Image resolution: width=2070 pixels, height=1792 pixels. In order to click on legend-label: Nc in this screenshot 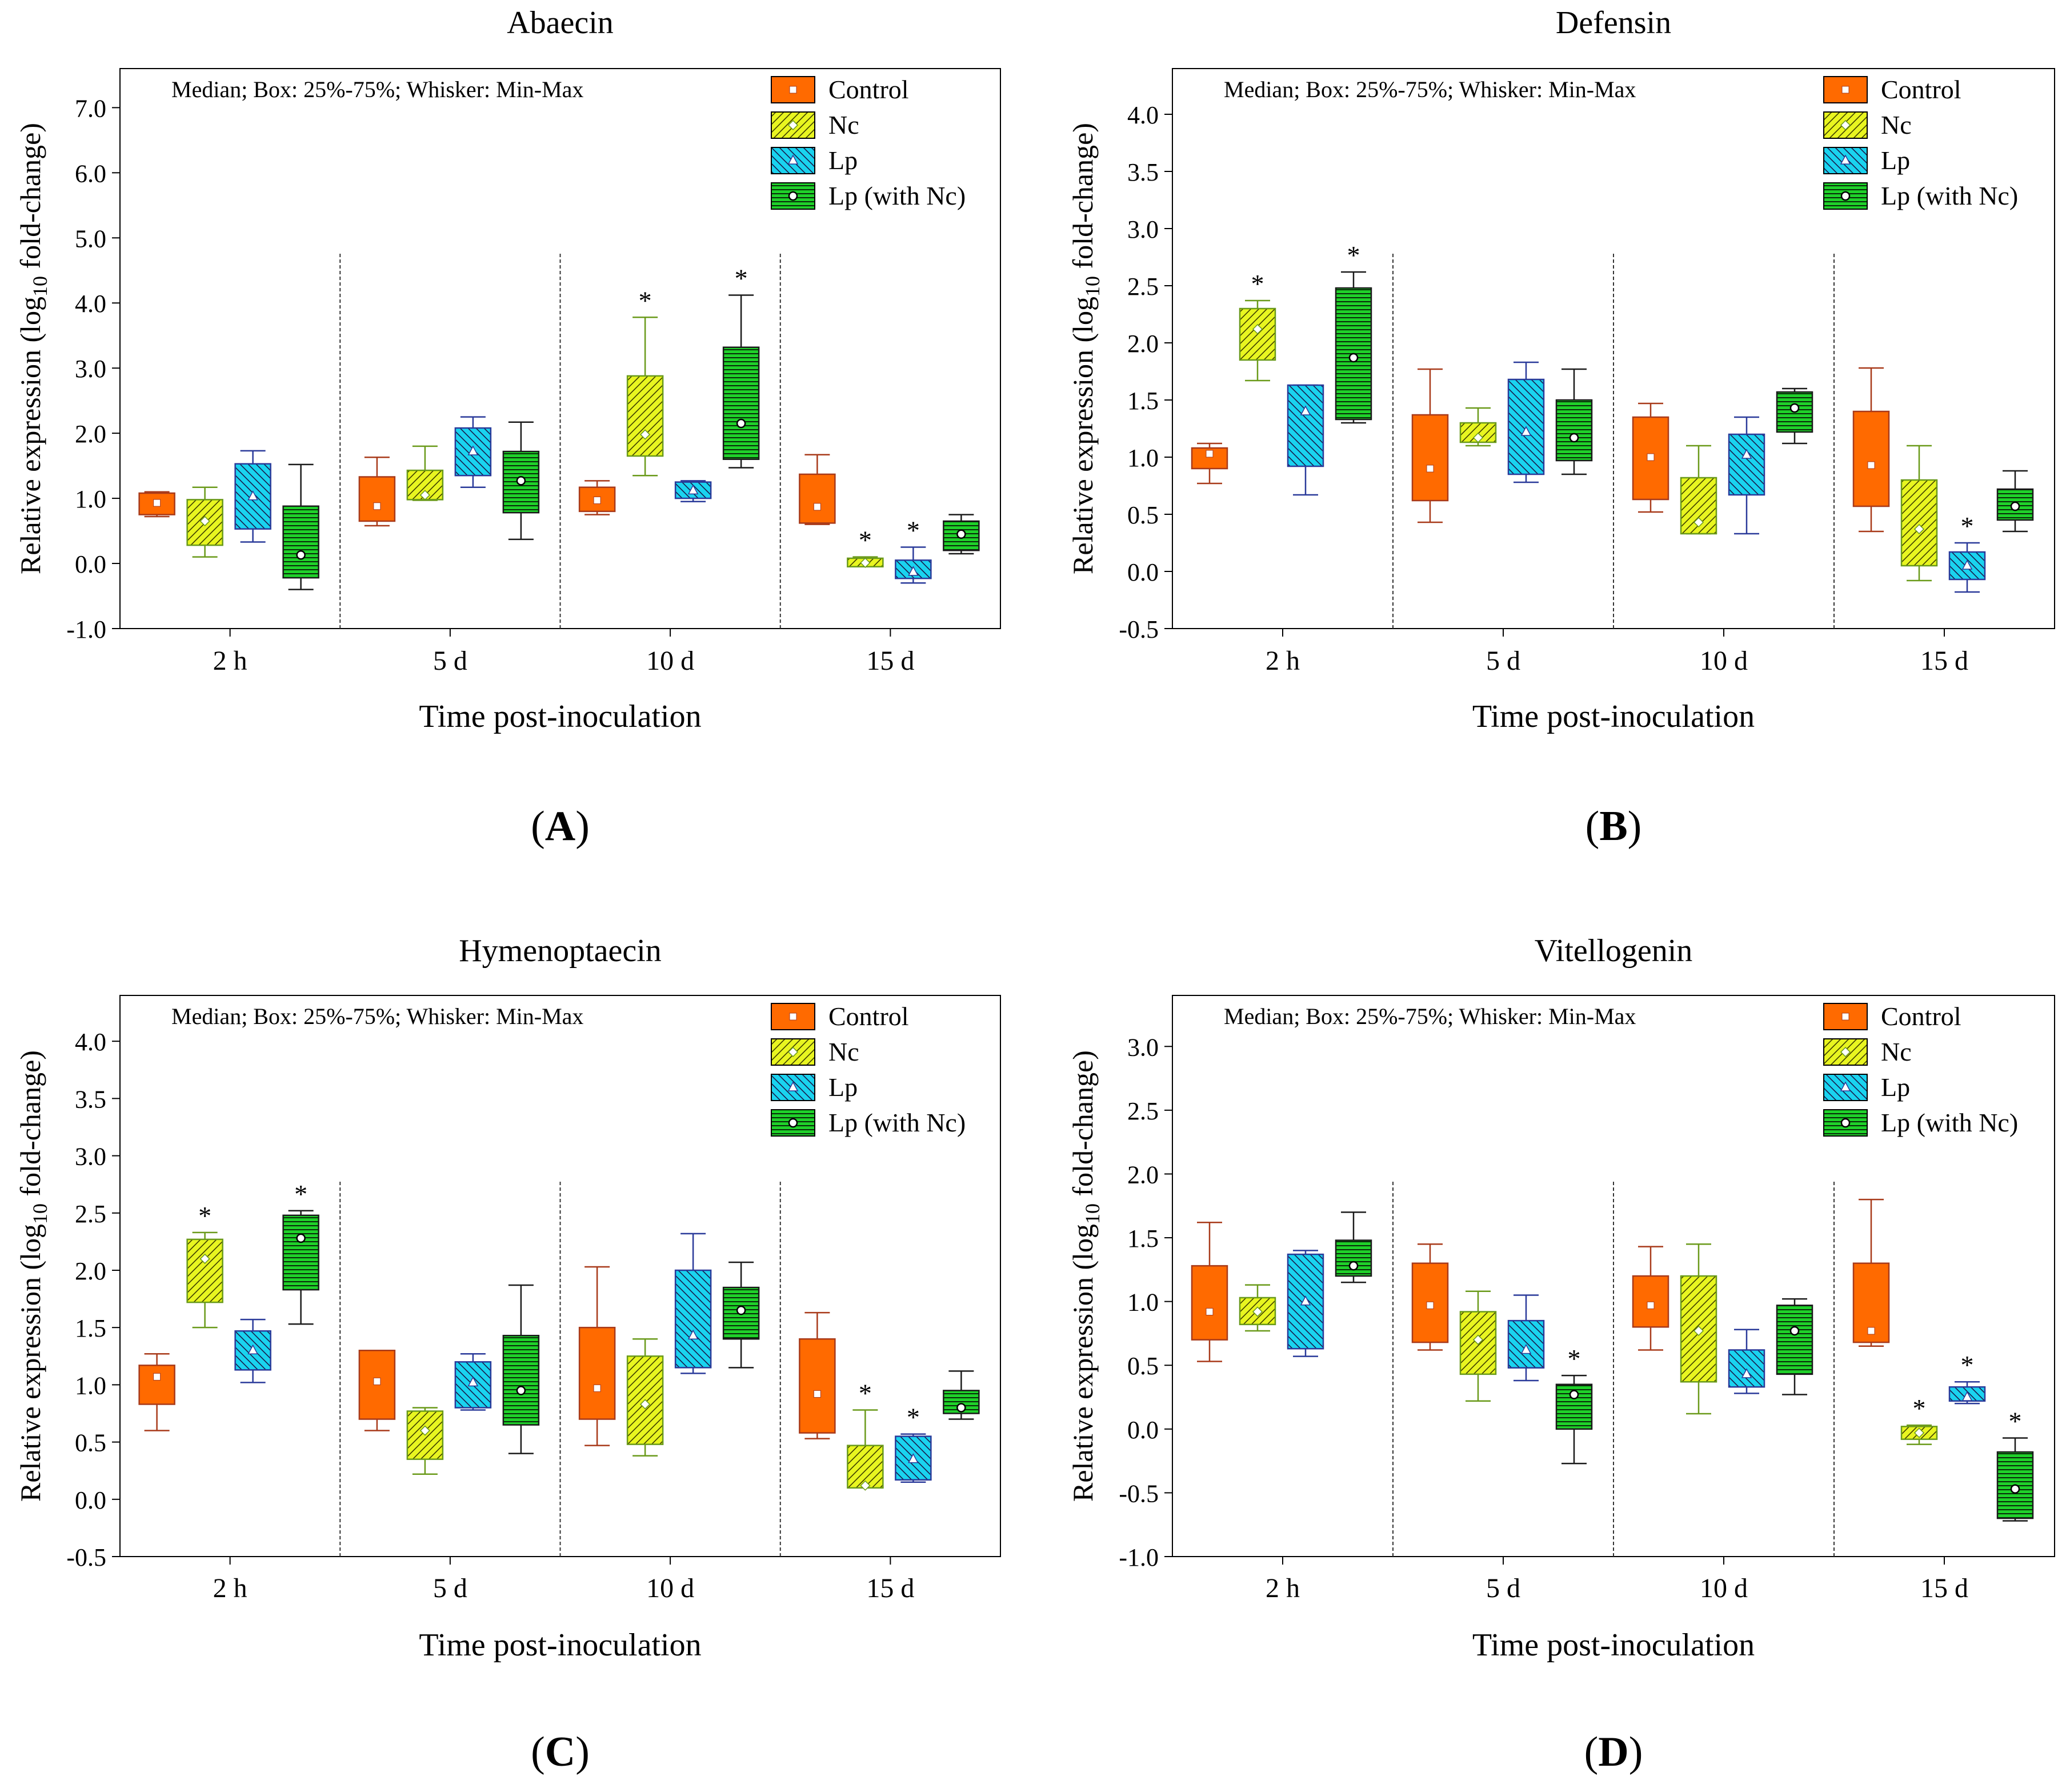, I will do `click(1896, 124)`.